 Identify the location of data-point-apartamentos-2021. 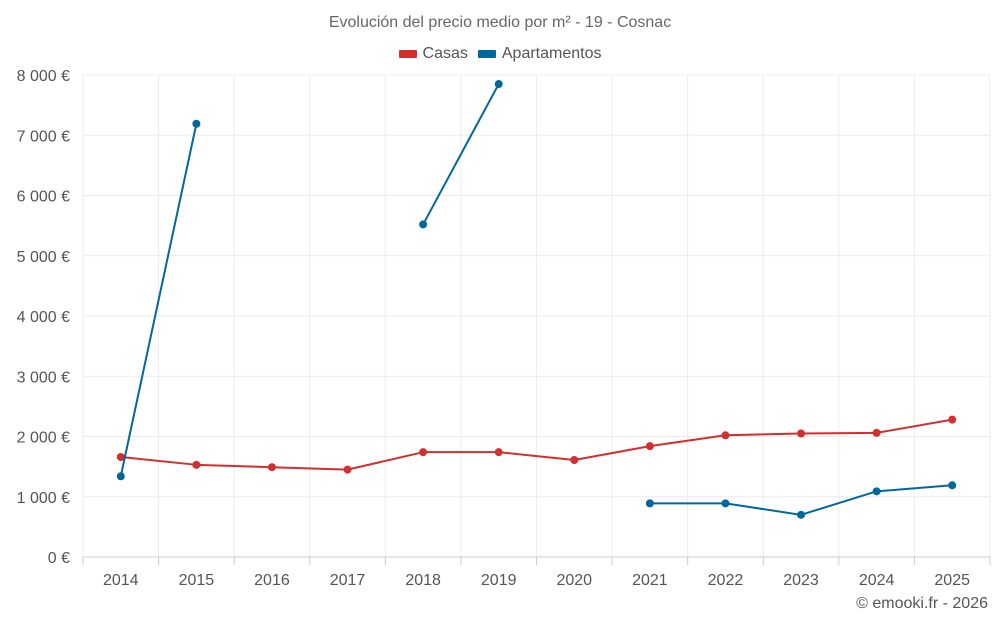
(649, 503).